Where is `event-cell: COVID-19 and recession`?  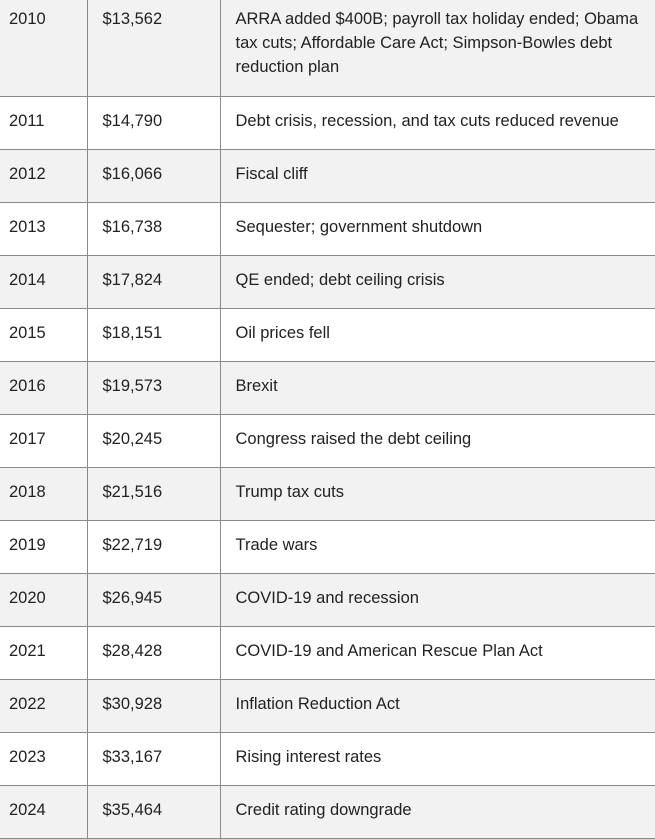 event-cell: COVID-19 and recession is located at coordinates (437, 600).